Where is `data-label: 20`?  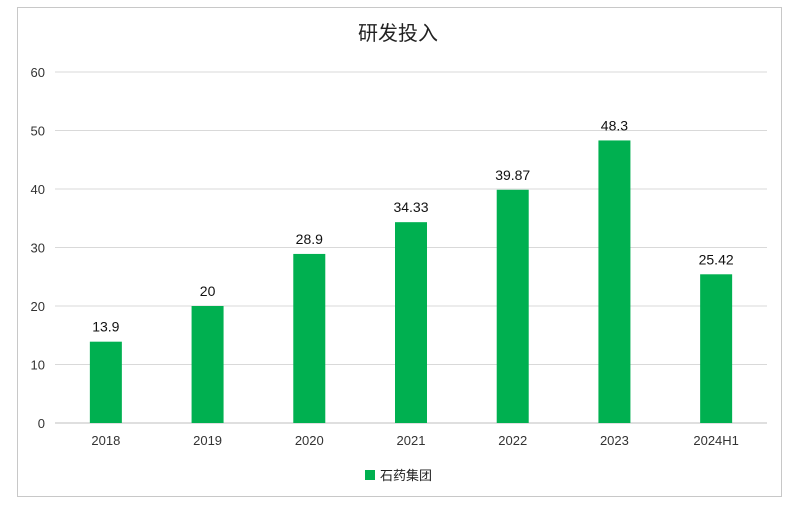
data-label: 20 is located at coordinates (208, 291).